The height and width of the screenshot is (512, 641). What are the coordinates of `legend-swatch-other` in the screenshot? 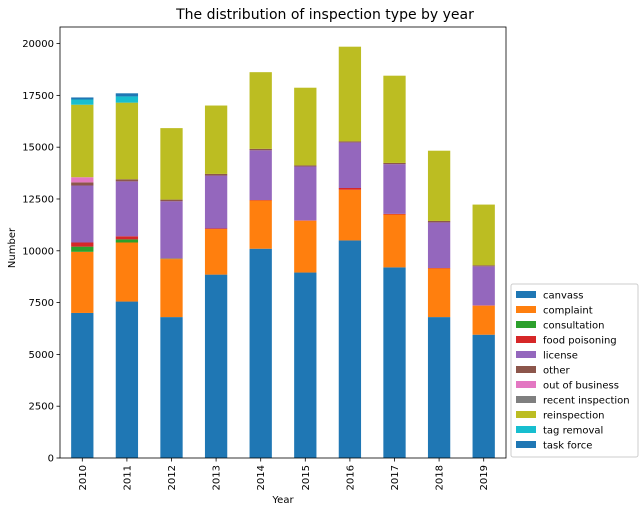 It's located at (526, 369).